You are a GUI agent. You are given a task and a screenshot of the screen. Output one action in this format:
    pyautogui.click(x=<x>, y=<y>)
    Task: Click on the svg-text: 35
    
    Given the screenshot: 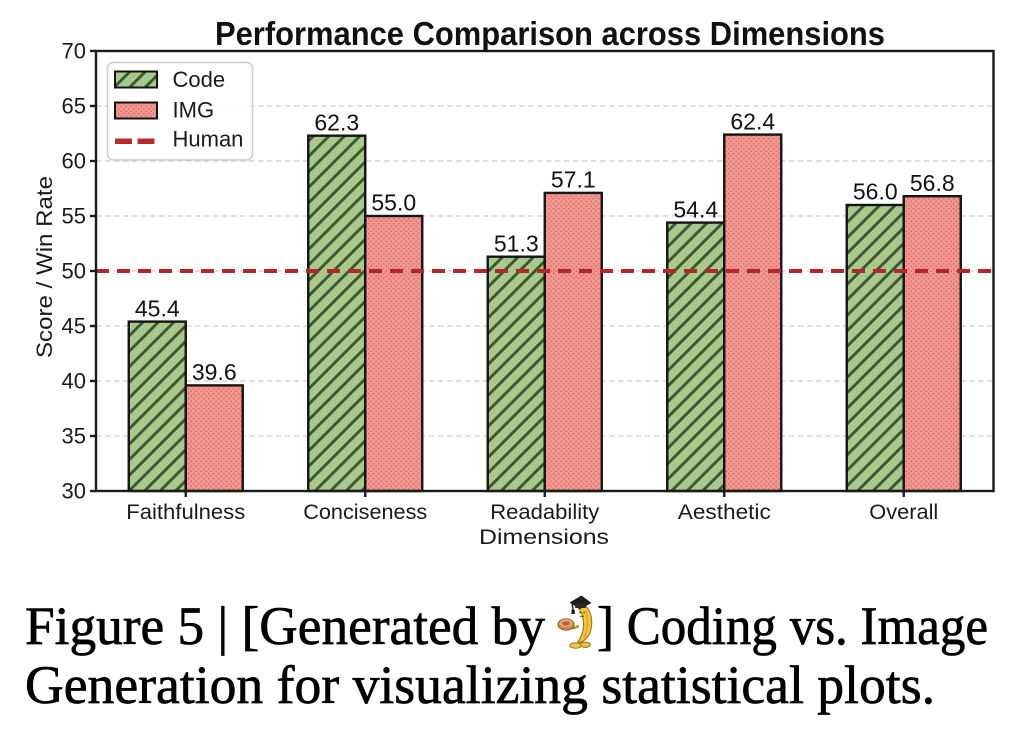 What is the action you would take?
    pyautogui.click(x=74, y=436)
    